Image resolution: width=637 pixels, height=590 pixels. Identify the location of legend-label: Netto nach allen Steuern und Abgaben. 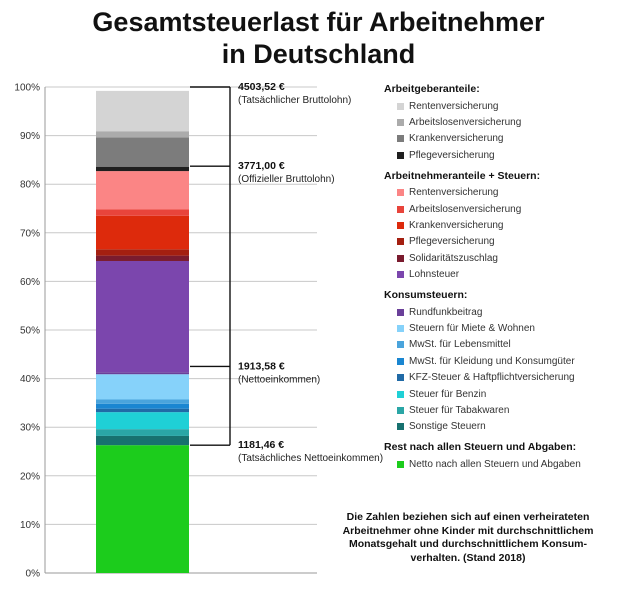
(495, 464).